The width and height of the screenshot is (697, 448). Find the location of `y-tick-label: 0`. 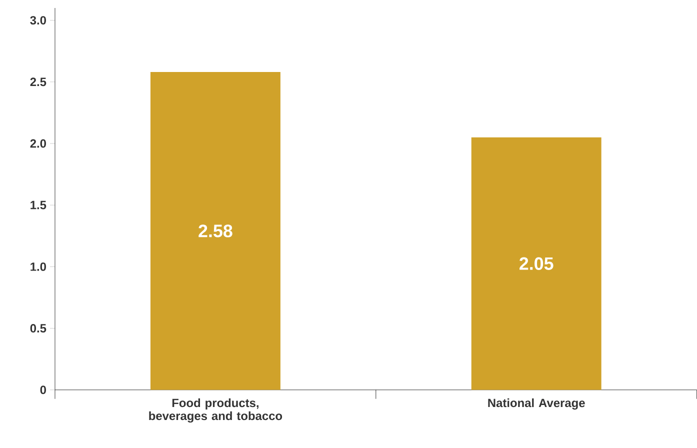

y-tick-label: 0 is located at coordinates (43, 390).